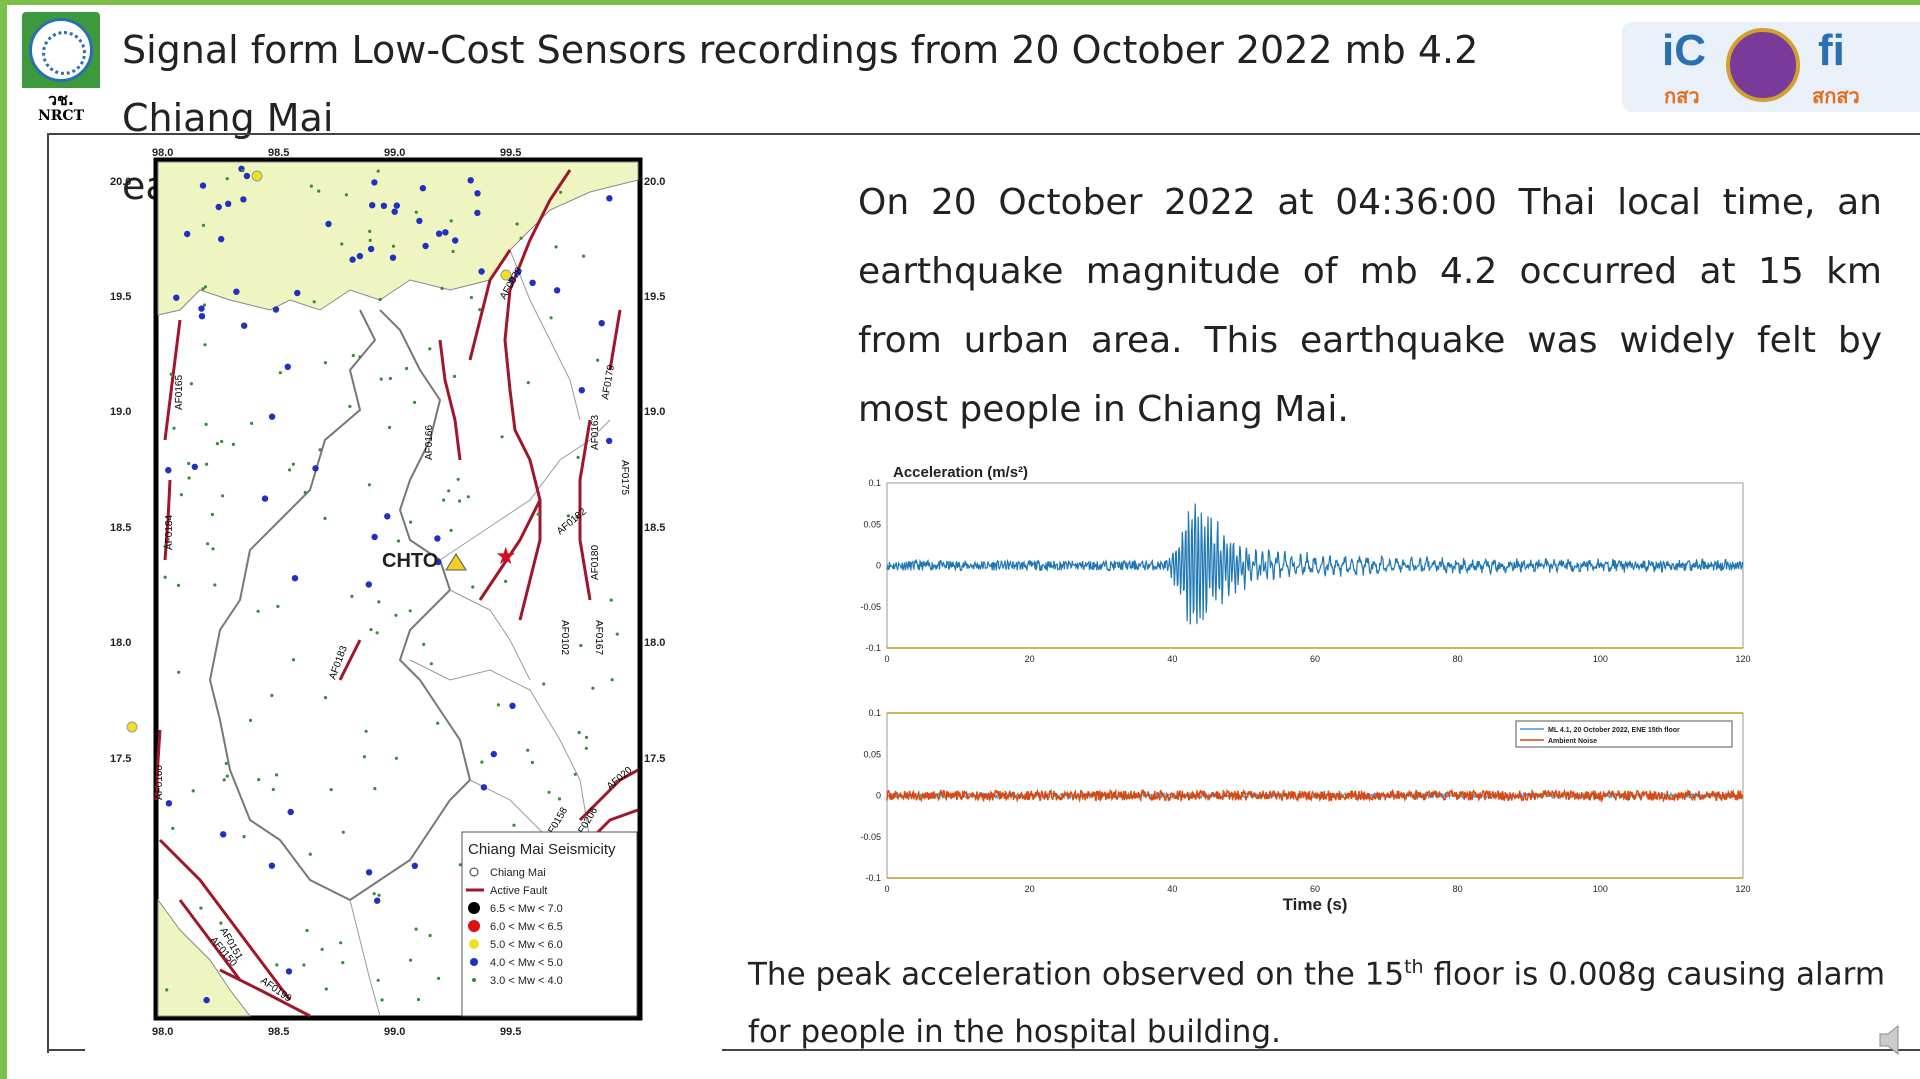 This screenshot has width=1920, height=1079. Describe the element at coordinates (474, 926) in the screenshot. I see `legend-magnitude-dot` at that location.